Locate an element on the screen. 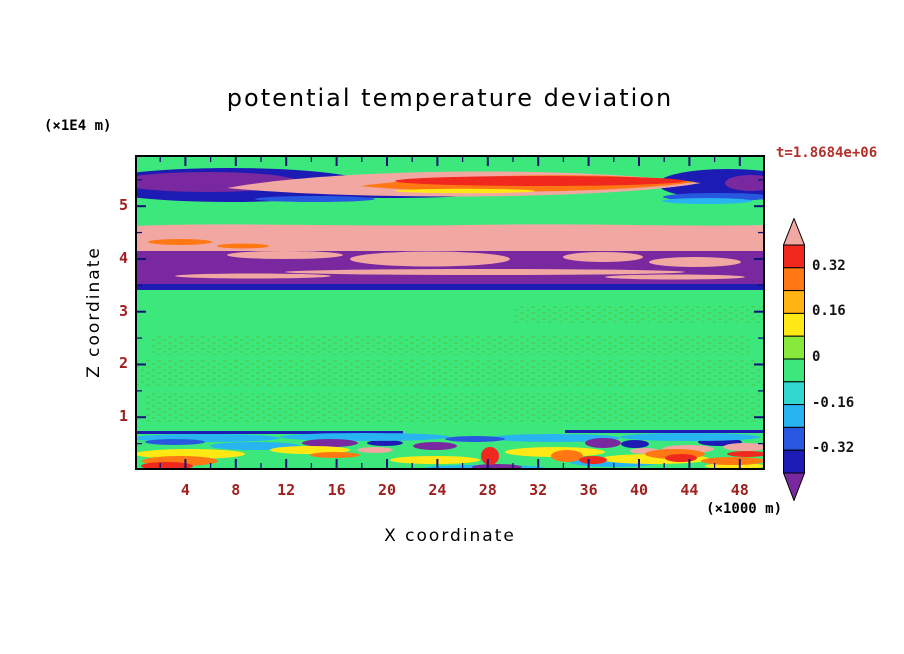 The height and width of the screenshot is (654, 904). field-purple-band-salmon-streaks is located at coordinates (460, 265).